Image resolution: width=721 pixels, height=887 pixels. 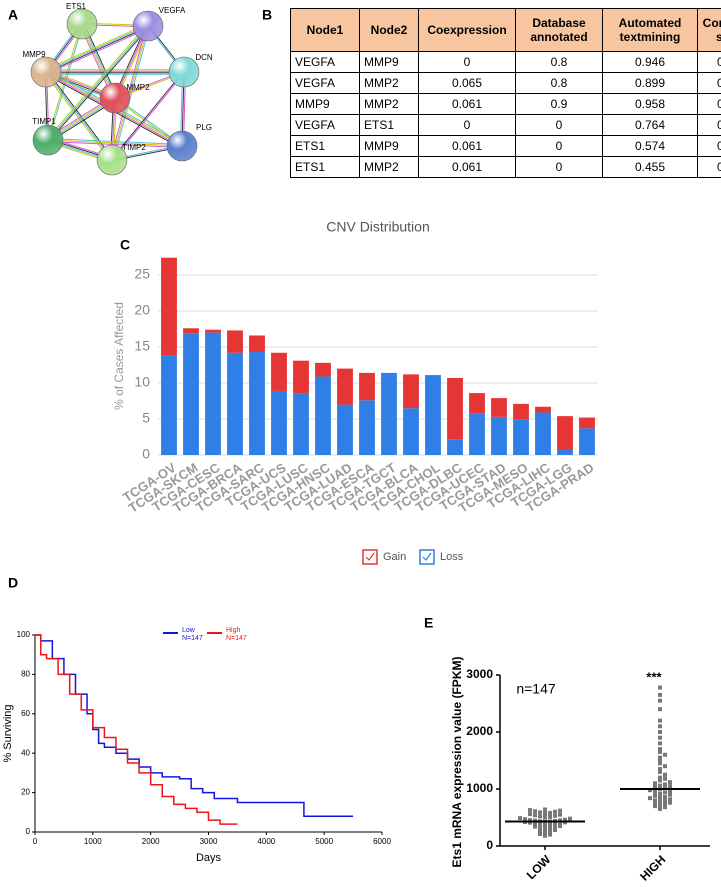 What do you see at coordinates (172, 10) in the screenshot?
I see `node-label: VEGFA` at bounding box center [172, 10].